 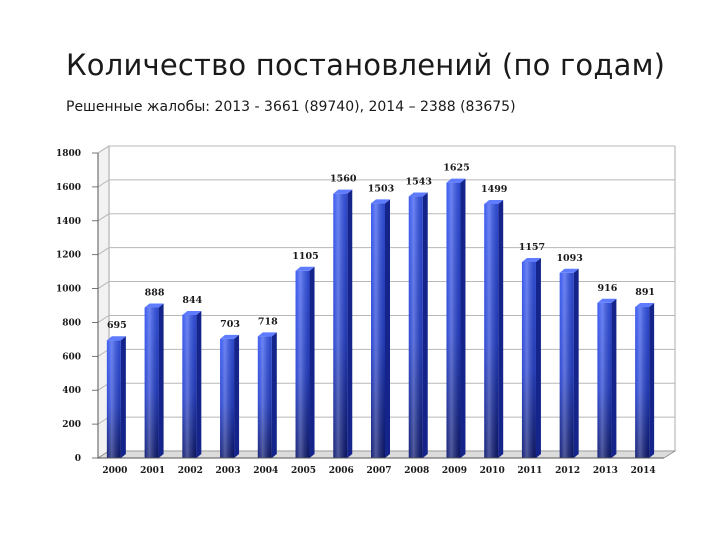 What do you see at coordinates (605, 471) in the screenshot?
I see `x-tick-label: 2013` at bounding box center [605, 471].